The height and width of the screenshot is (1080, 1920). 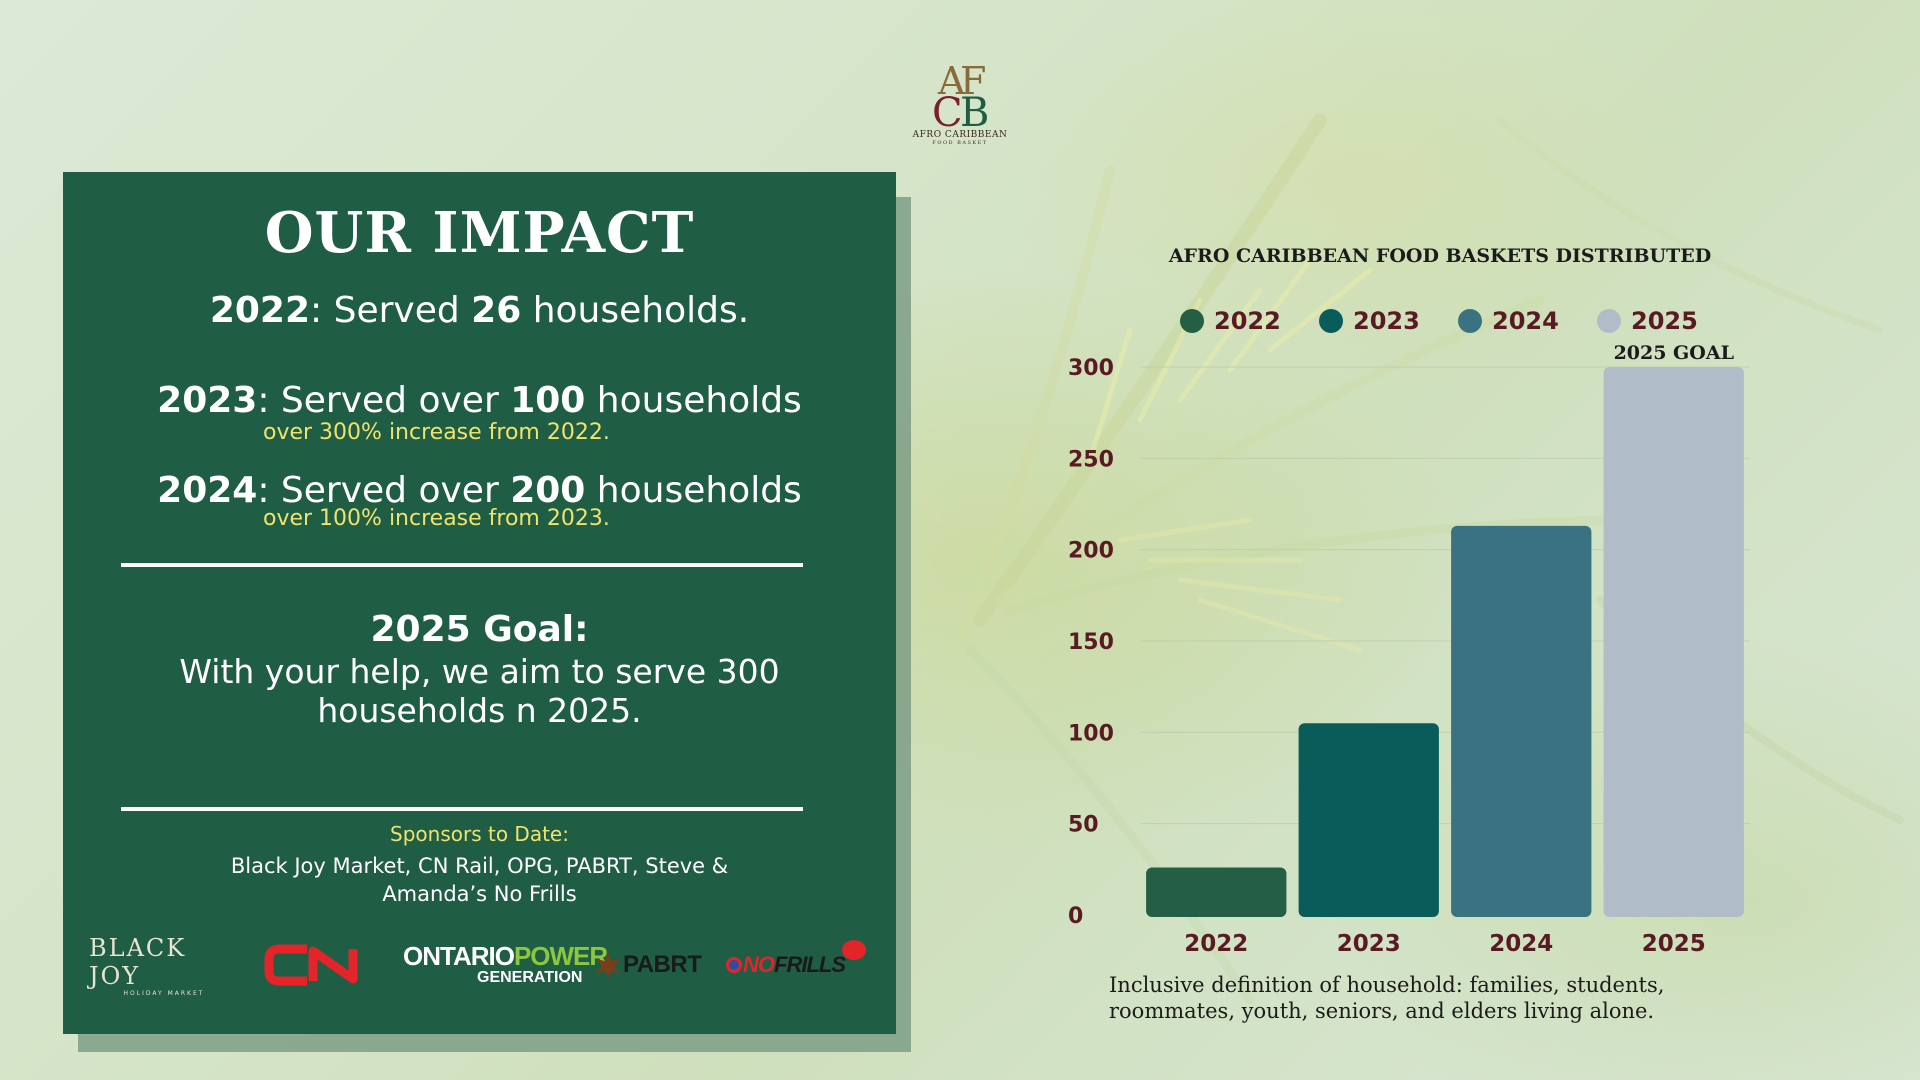 I want to click on stat-2024: 2024: Served over 200 households, so click(x=479, y=490).